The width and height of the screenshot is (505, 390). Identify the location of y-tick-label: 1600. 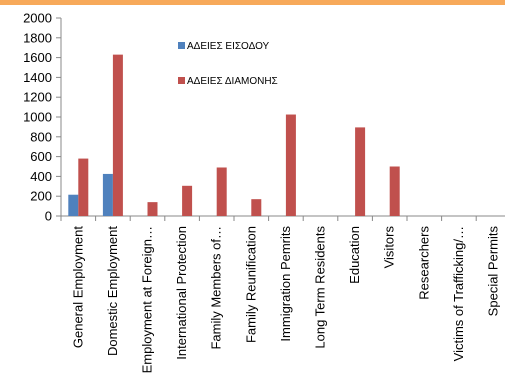
(37, 57).